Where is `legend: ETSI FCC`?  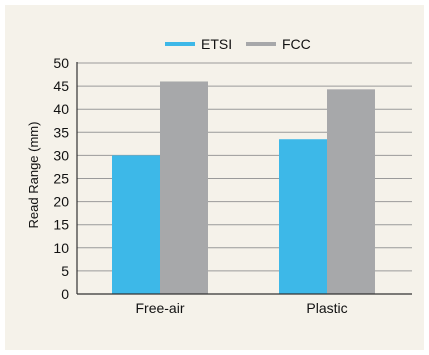
legend: ETSI FCC is located at coordinates (238, 44).